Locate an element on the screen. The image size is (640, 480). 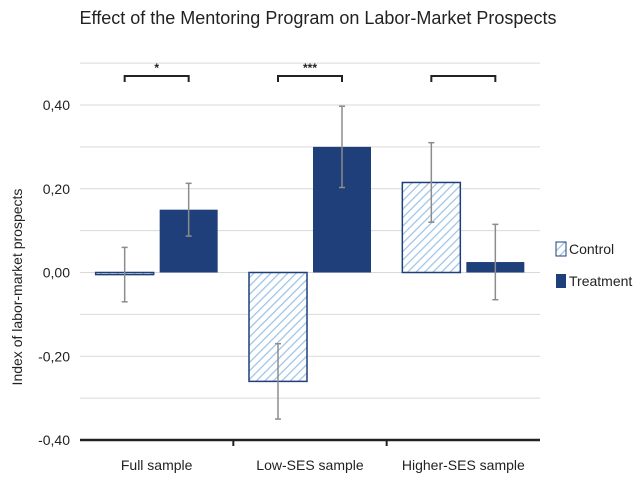
y-tick-label: 0,40 is located at coordinates (56, 105).